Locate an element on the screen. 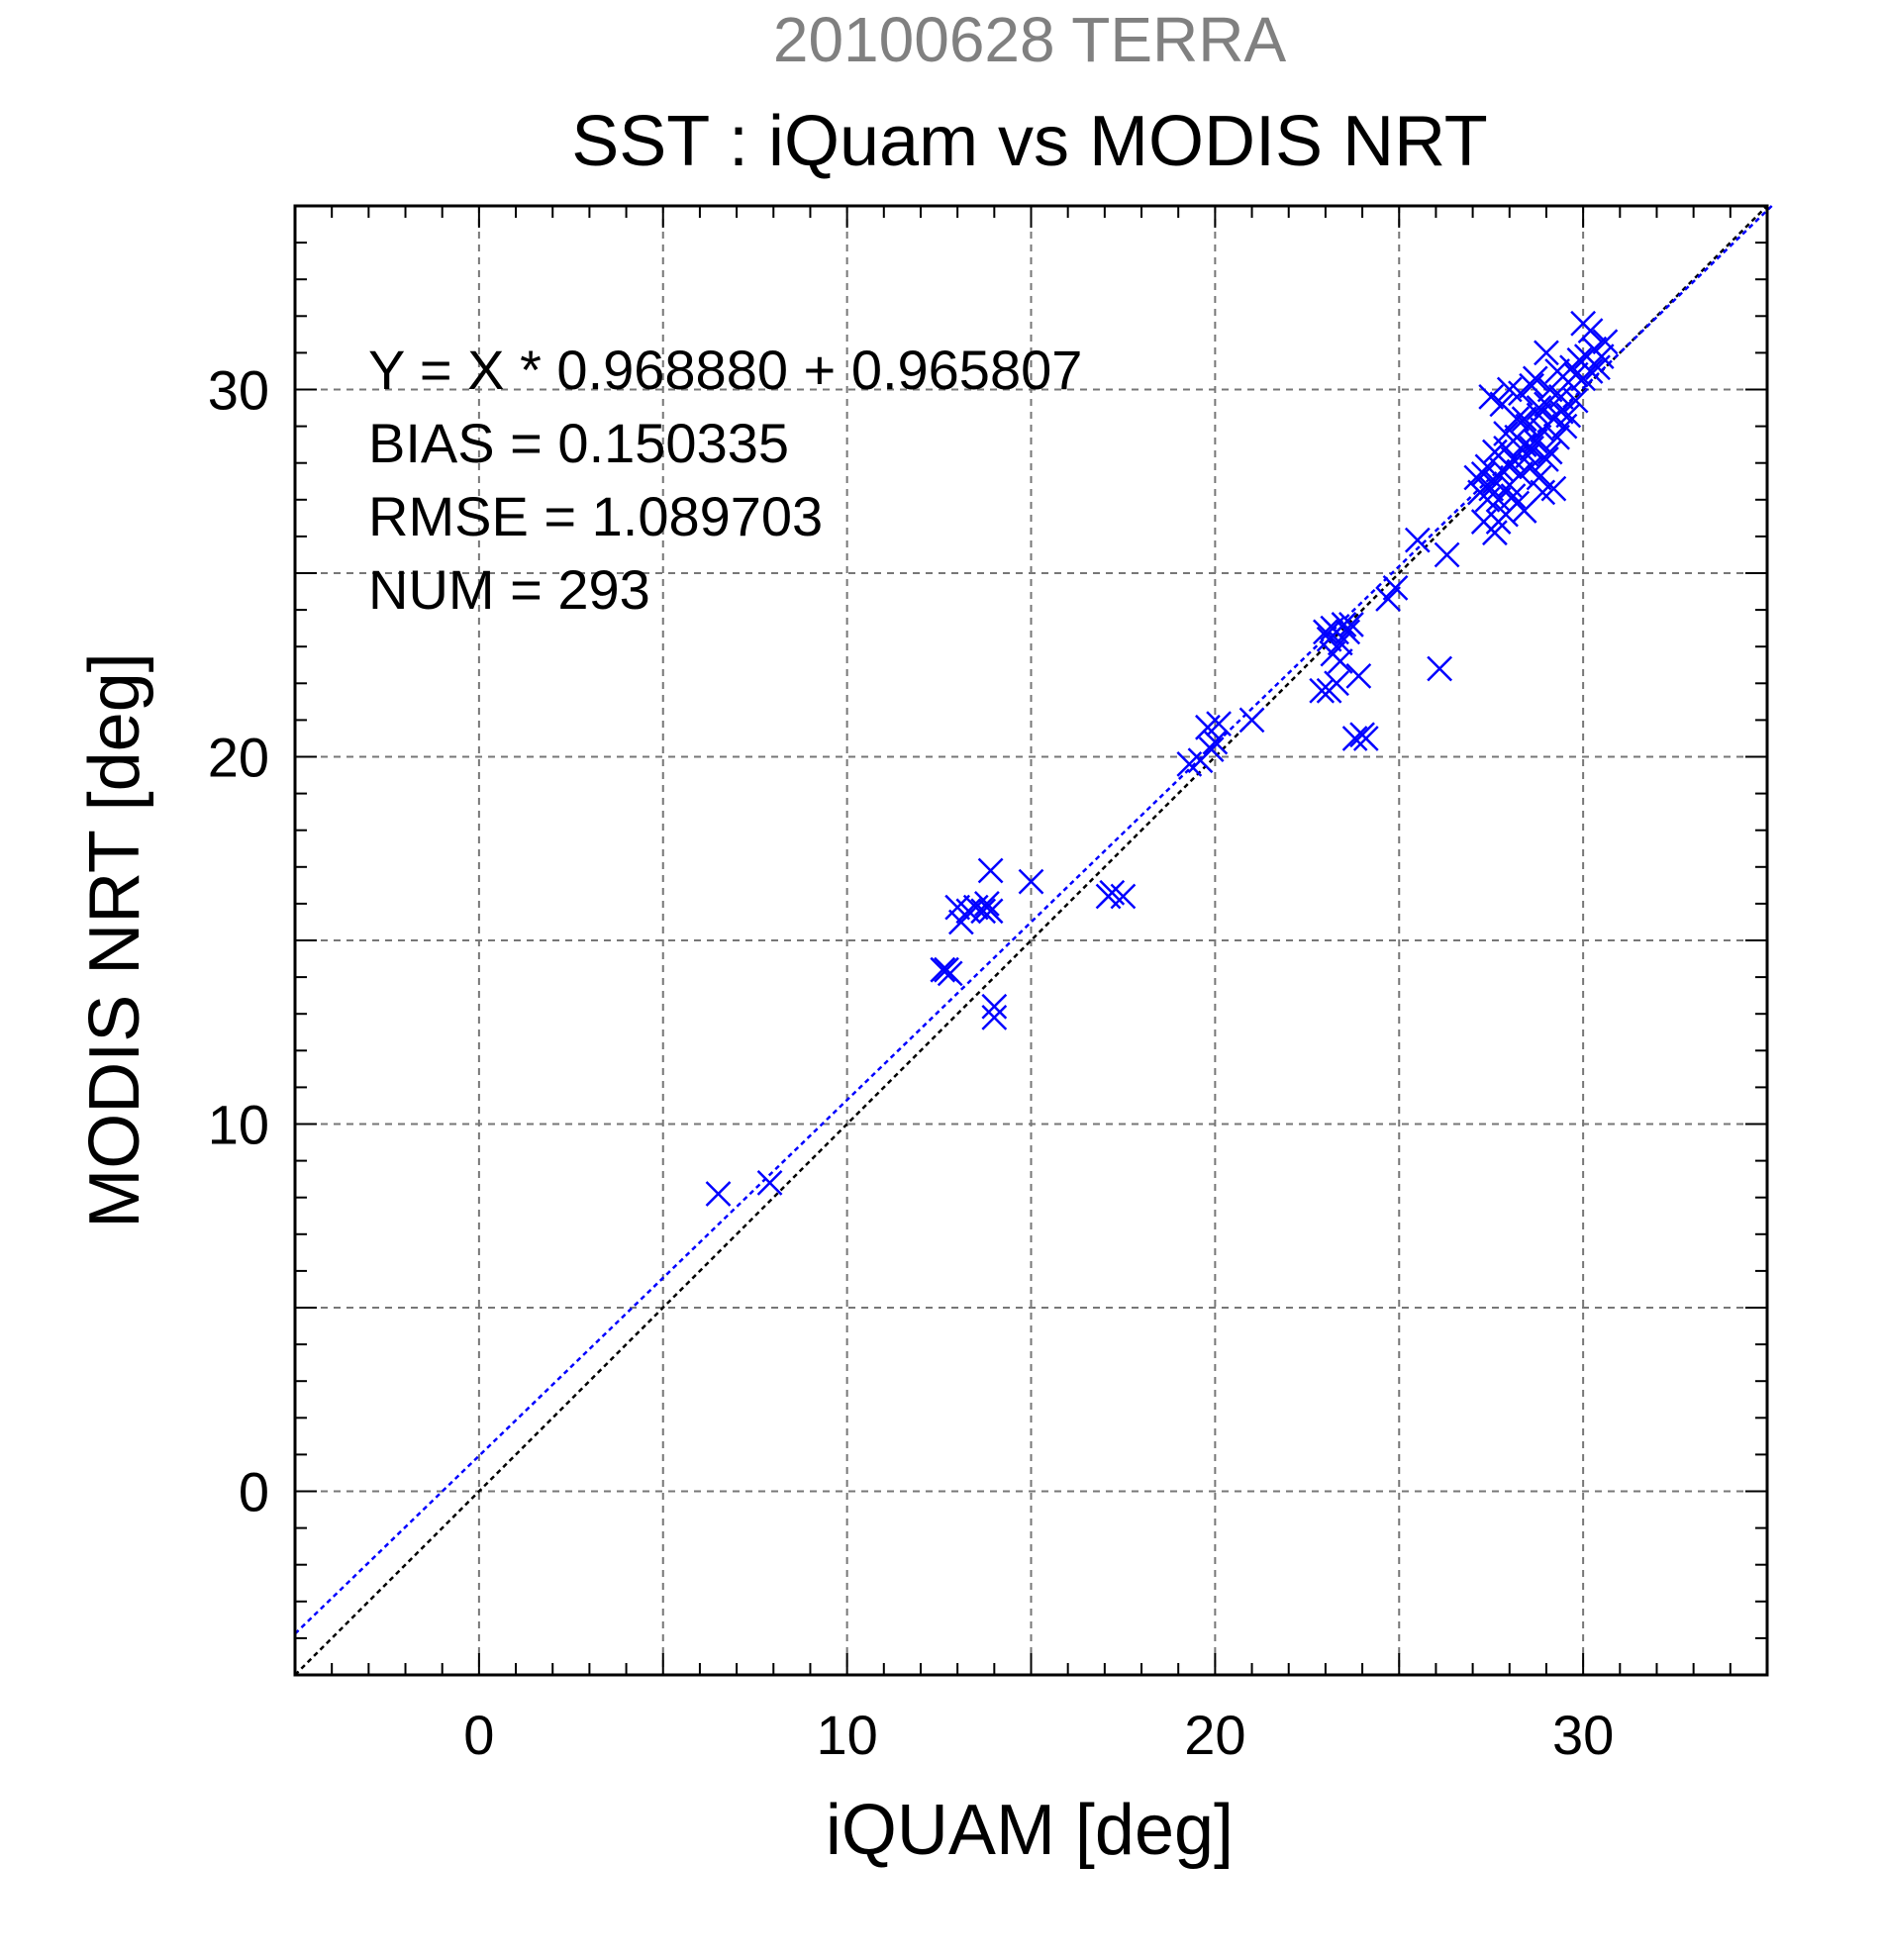 The height and width of the screenshot is (1960, 1881). x-axis-label: iQUAM [deg] is located at coordinates (1030, 1830).